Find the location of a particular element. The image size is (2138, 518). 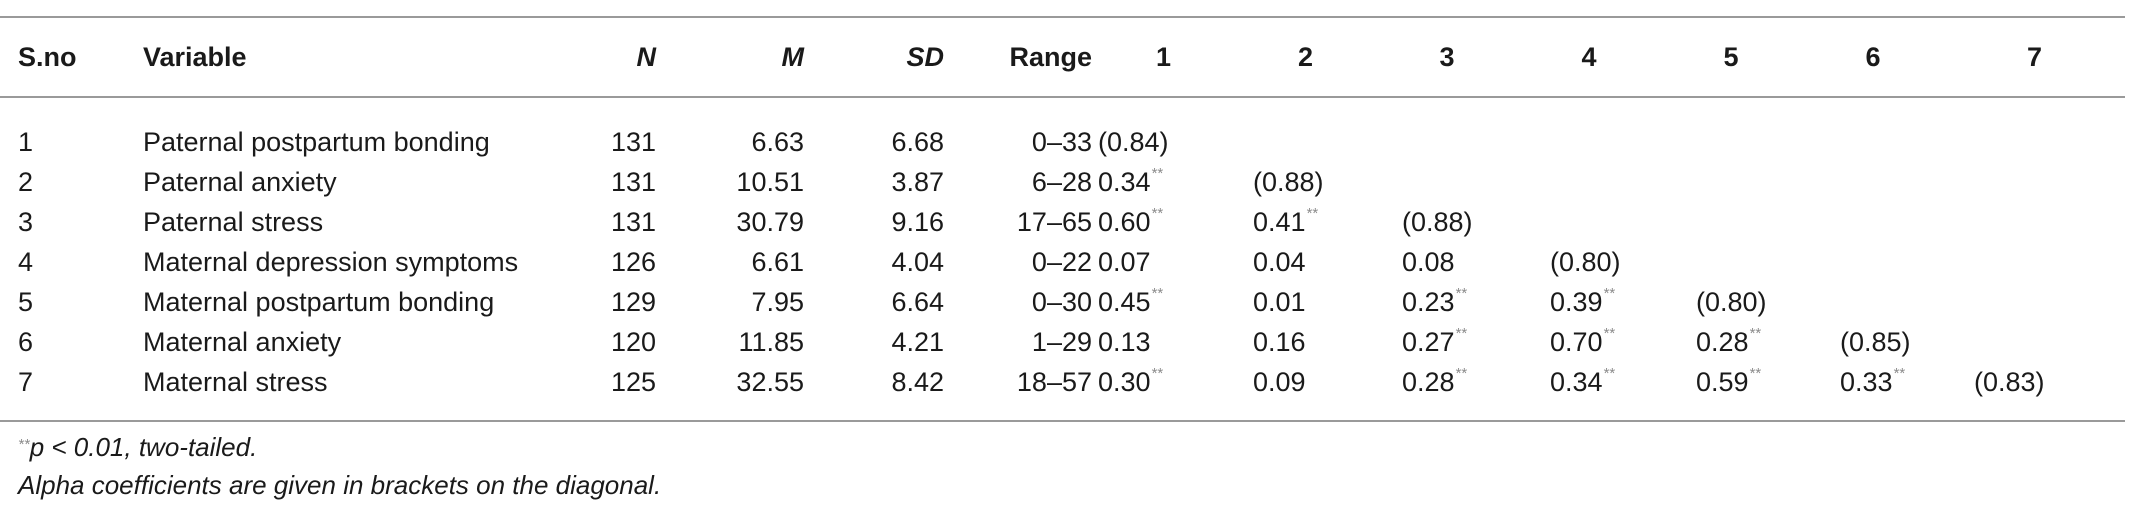

cell-sd: 3.87 is located at coordinates (917, 181).